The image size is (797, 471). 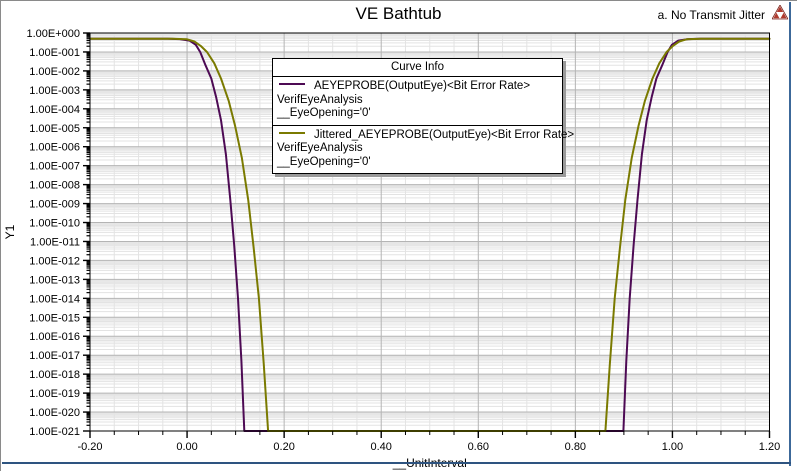 I want to click on y-tick-label: 1.00E-002, so click(x=54, y=72).